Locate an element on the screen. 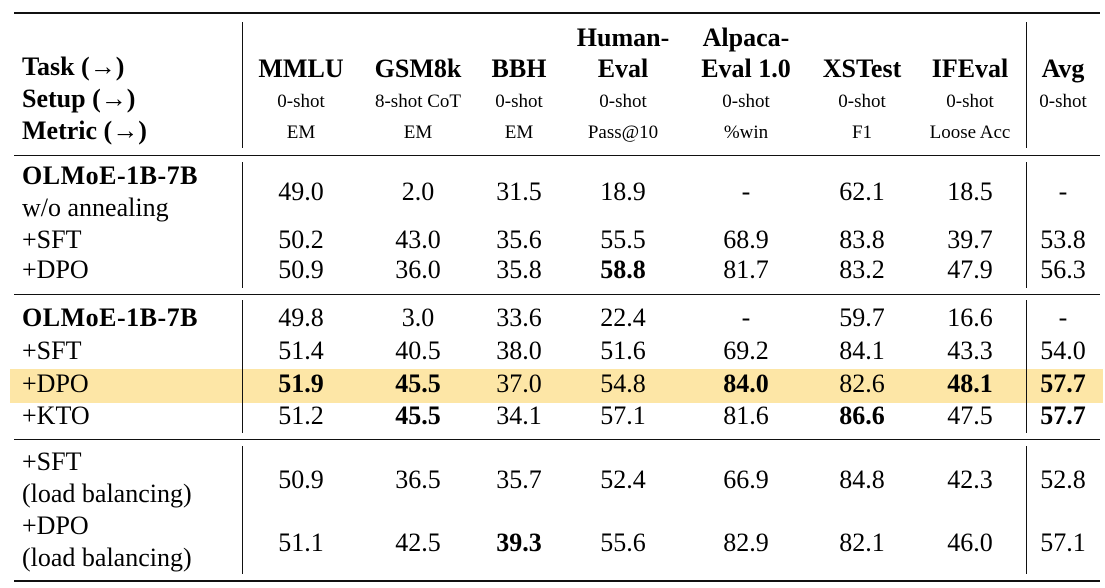 Image resolution: width=1105 pixels, height=588 pixels. table-cell: 48.1 is located at coordinates (970, 383).